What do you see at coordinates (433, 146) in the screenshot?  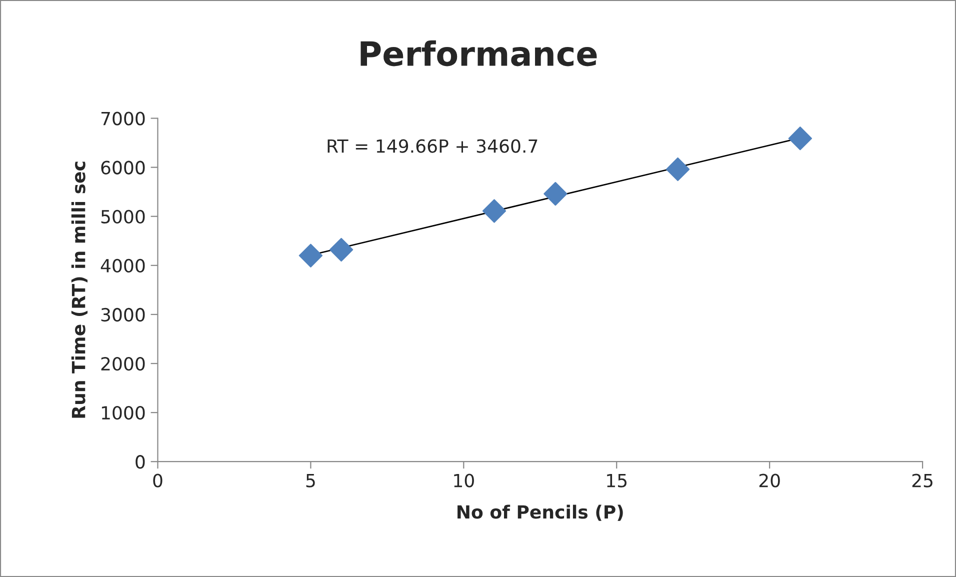 I see `annotation: RT = 149.66P + 3460.7` at bounding box center [433, 146].